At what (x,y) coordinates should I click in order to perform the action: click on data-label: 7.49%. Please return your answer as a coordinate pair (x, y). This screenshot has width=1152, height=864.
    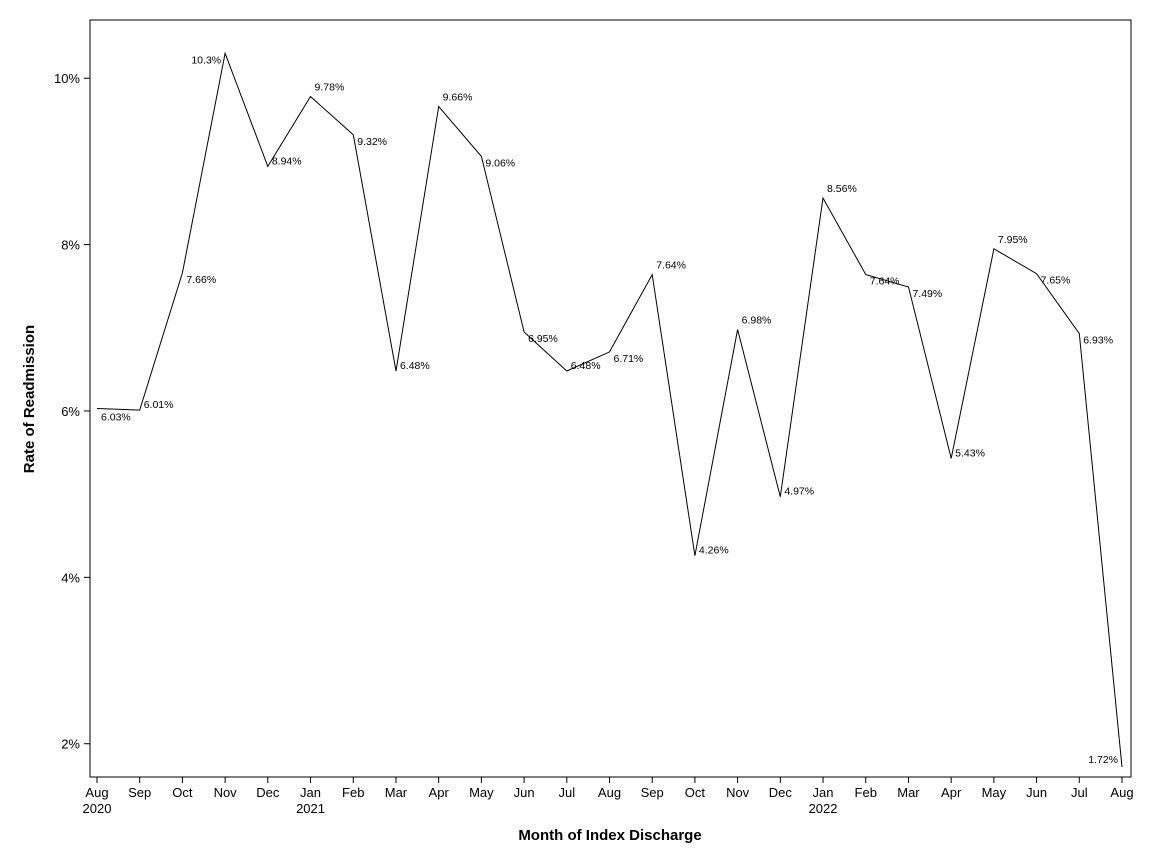
    Looking at the image, I should click on (927, 294).